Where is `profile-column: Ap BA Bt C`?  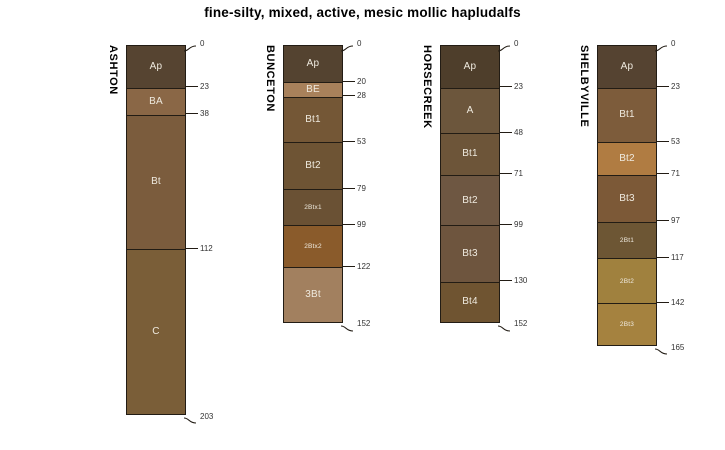
profile-column: Ap BA Bt C is located at coordinates (156, 230).